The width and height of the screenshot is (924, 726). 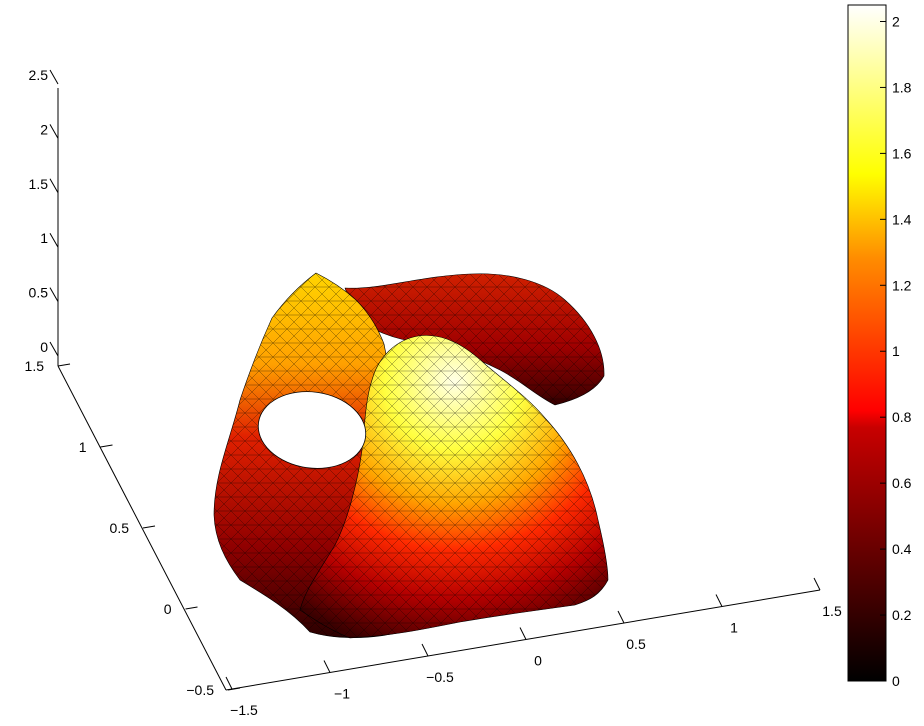 I want to click on z-tick-label: 2, so click(x=44, y=129).